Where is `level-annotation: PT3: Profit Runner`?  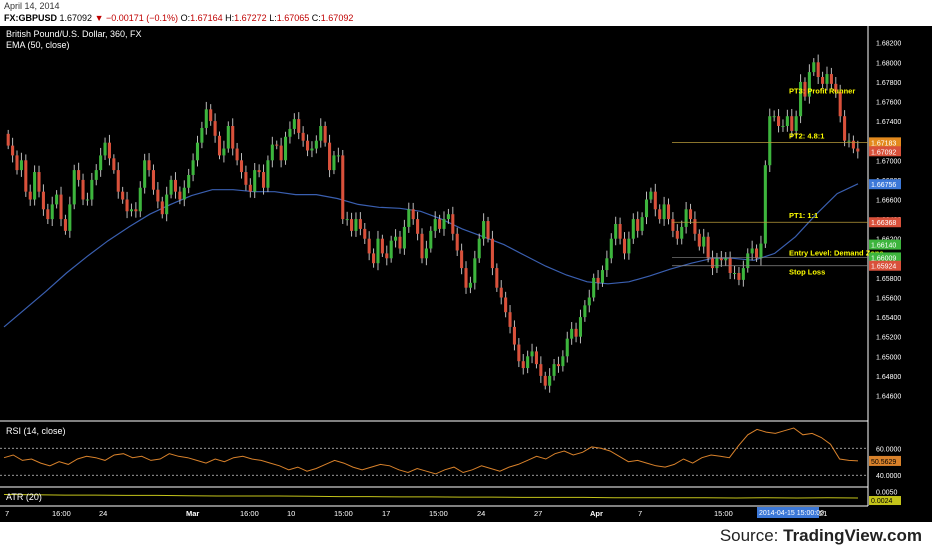
level-annotation: PT3: Profit Runner is located at coordinates (822, 91).